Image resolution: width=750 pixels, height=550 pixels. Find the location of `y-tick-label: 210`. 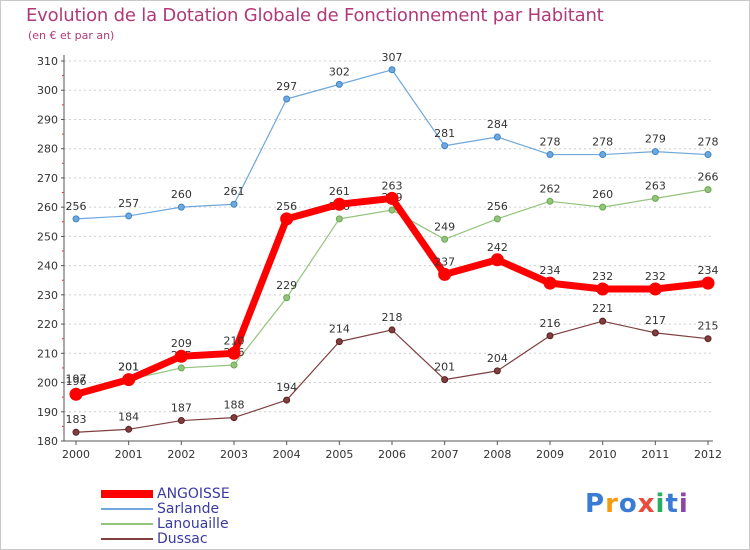

y-tick-label: 210 is located at coordinates (47, 353).